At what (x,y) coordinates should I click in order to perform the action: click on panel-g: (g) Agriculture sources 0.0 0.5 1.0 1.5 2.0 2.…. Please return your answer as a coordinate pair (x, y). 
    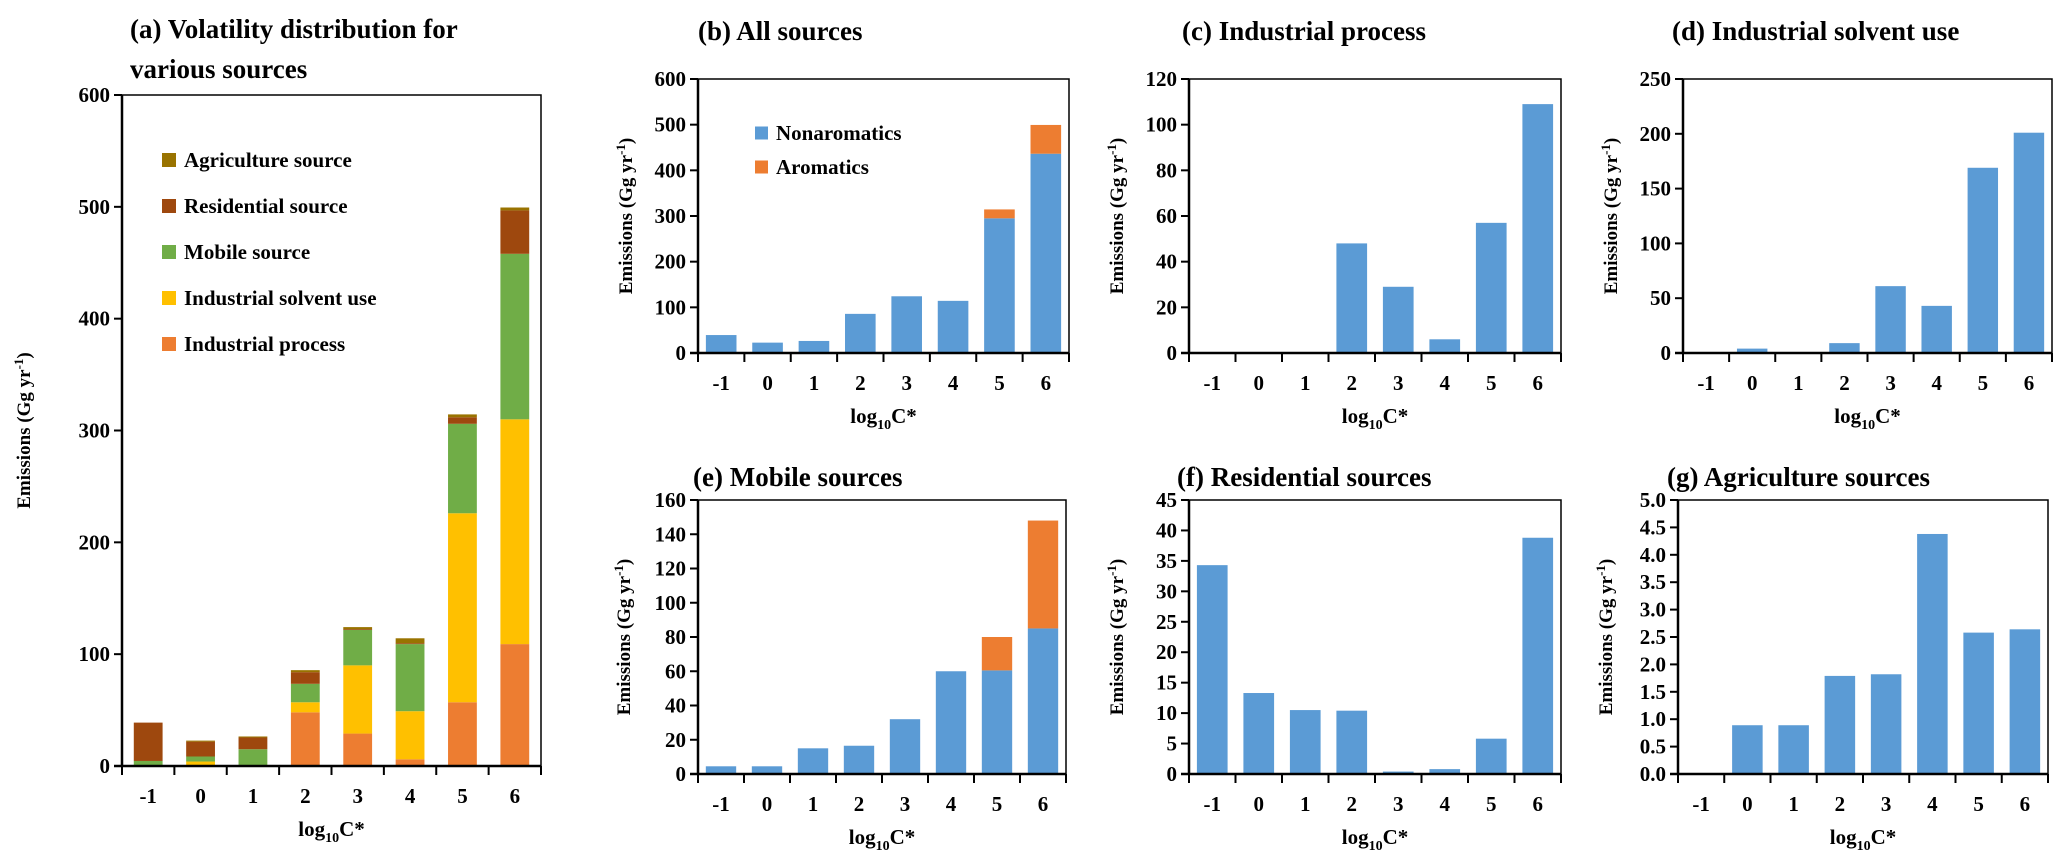
    Looking at the image, I should click on (1821, 658).